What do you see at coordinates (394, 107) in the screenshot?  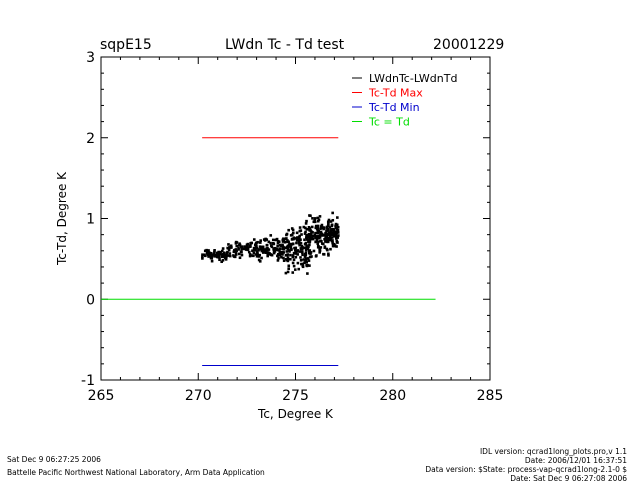 I see `legend-label: Tc-Td Min` at bounding box center [394, 107].